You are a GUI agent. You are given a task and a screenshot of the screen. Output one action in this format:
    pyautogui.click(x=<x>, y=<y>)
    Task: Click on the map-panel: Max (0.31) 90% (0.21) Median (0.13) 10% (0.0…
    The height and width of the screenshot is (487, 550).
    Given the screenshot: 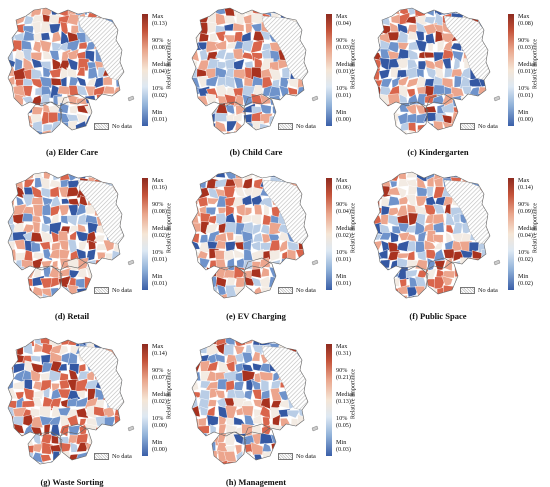 What is the action you would take?
    pyautogui.click(x=278, y=411)
    